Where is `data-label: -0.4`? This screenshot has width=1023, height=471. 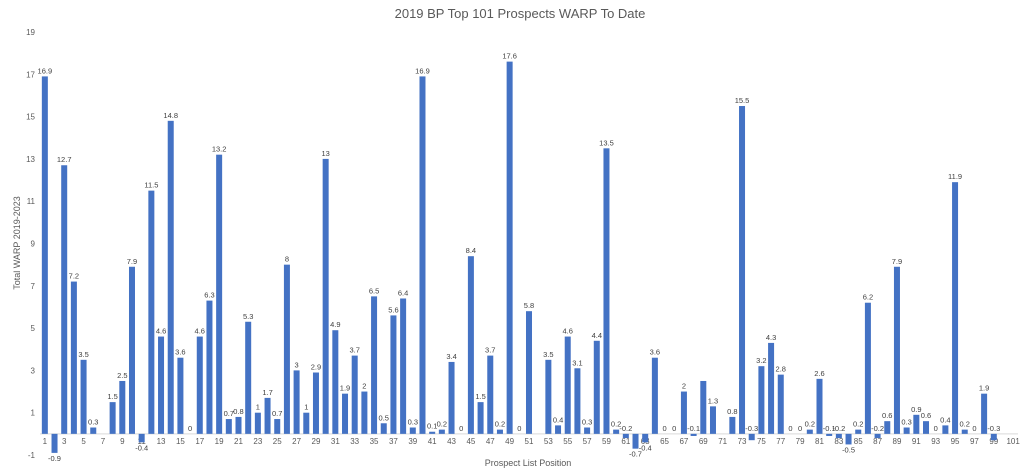 data-label: -0.4 is located at coordinates (645, 447).